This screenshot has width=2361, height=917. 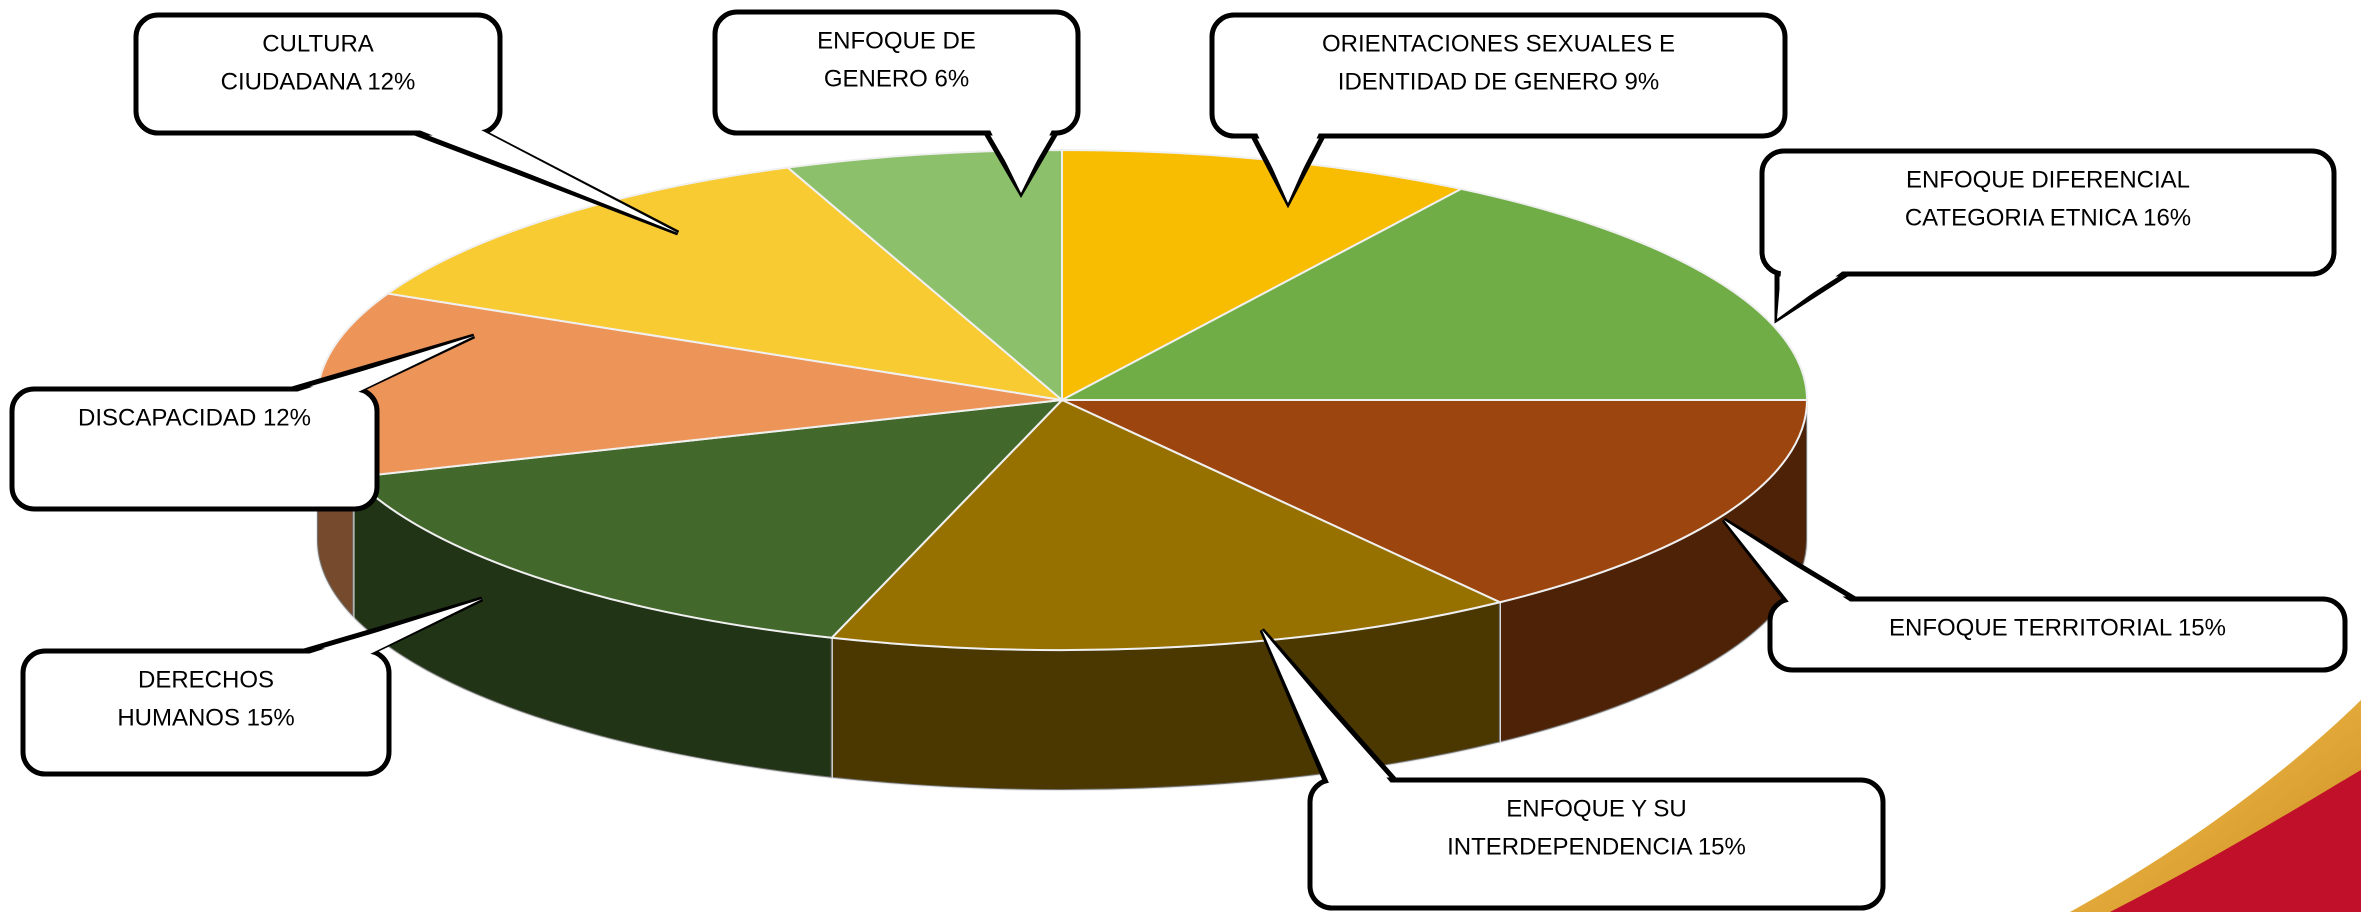 I want to click on callout-label: GENERO 6%, so click(x=896, y=78).